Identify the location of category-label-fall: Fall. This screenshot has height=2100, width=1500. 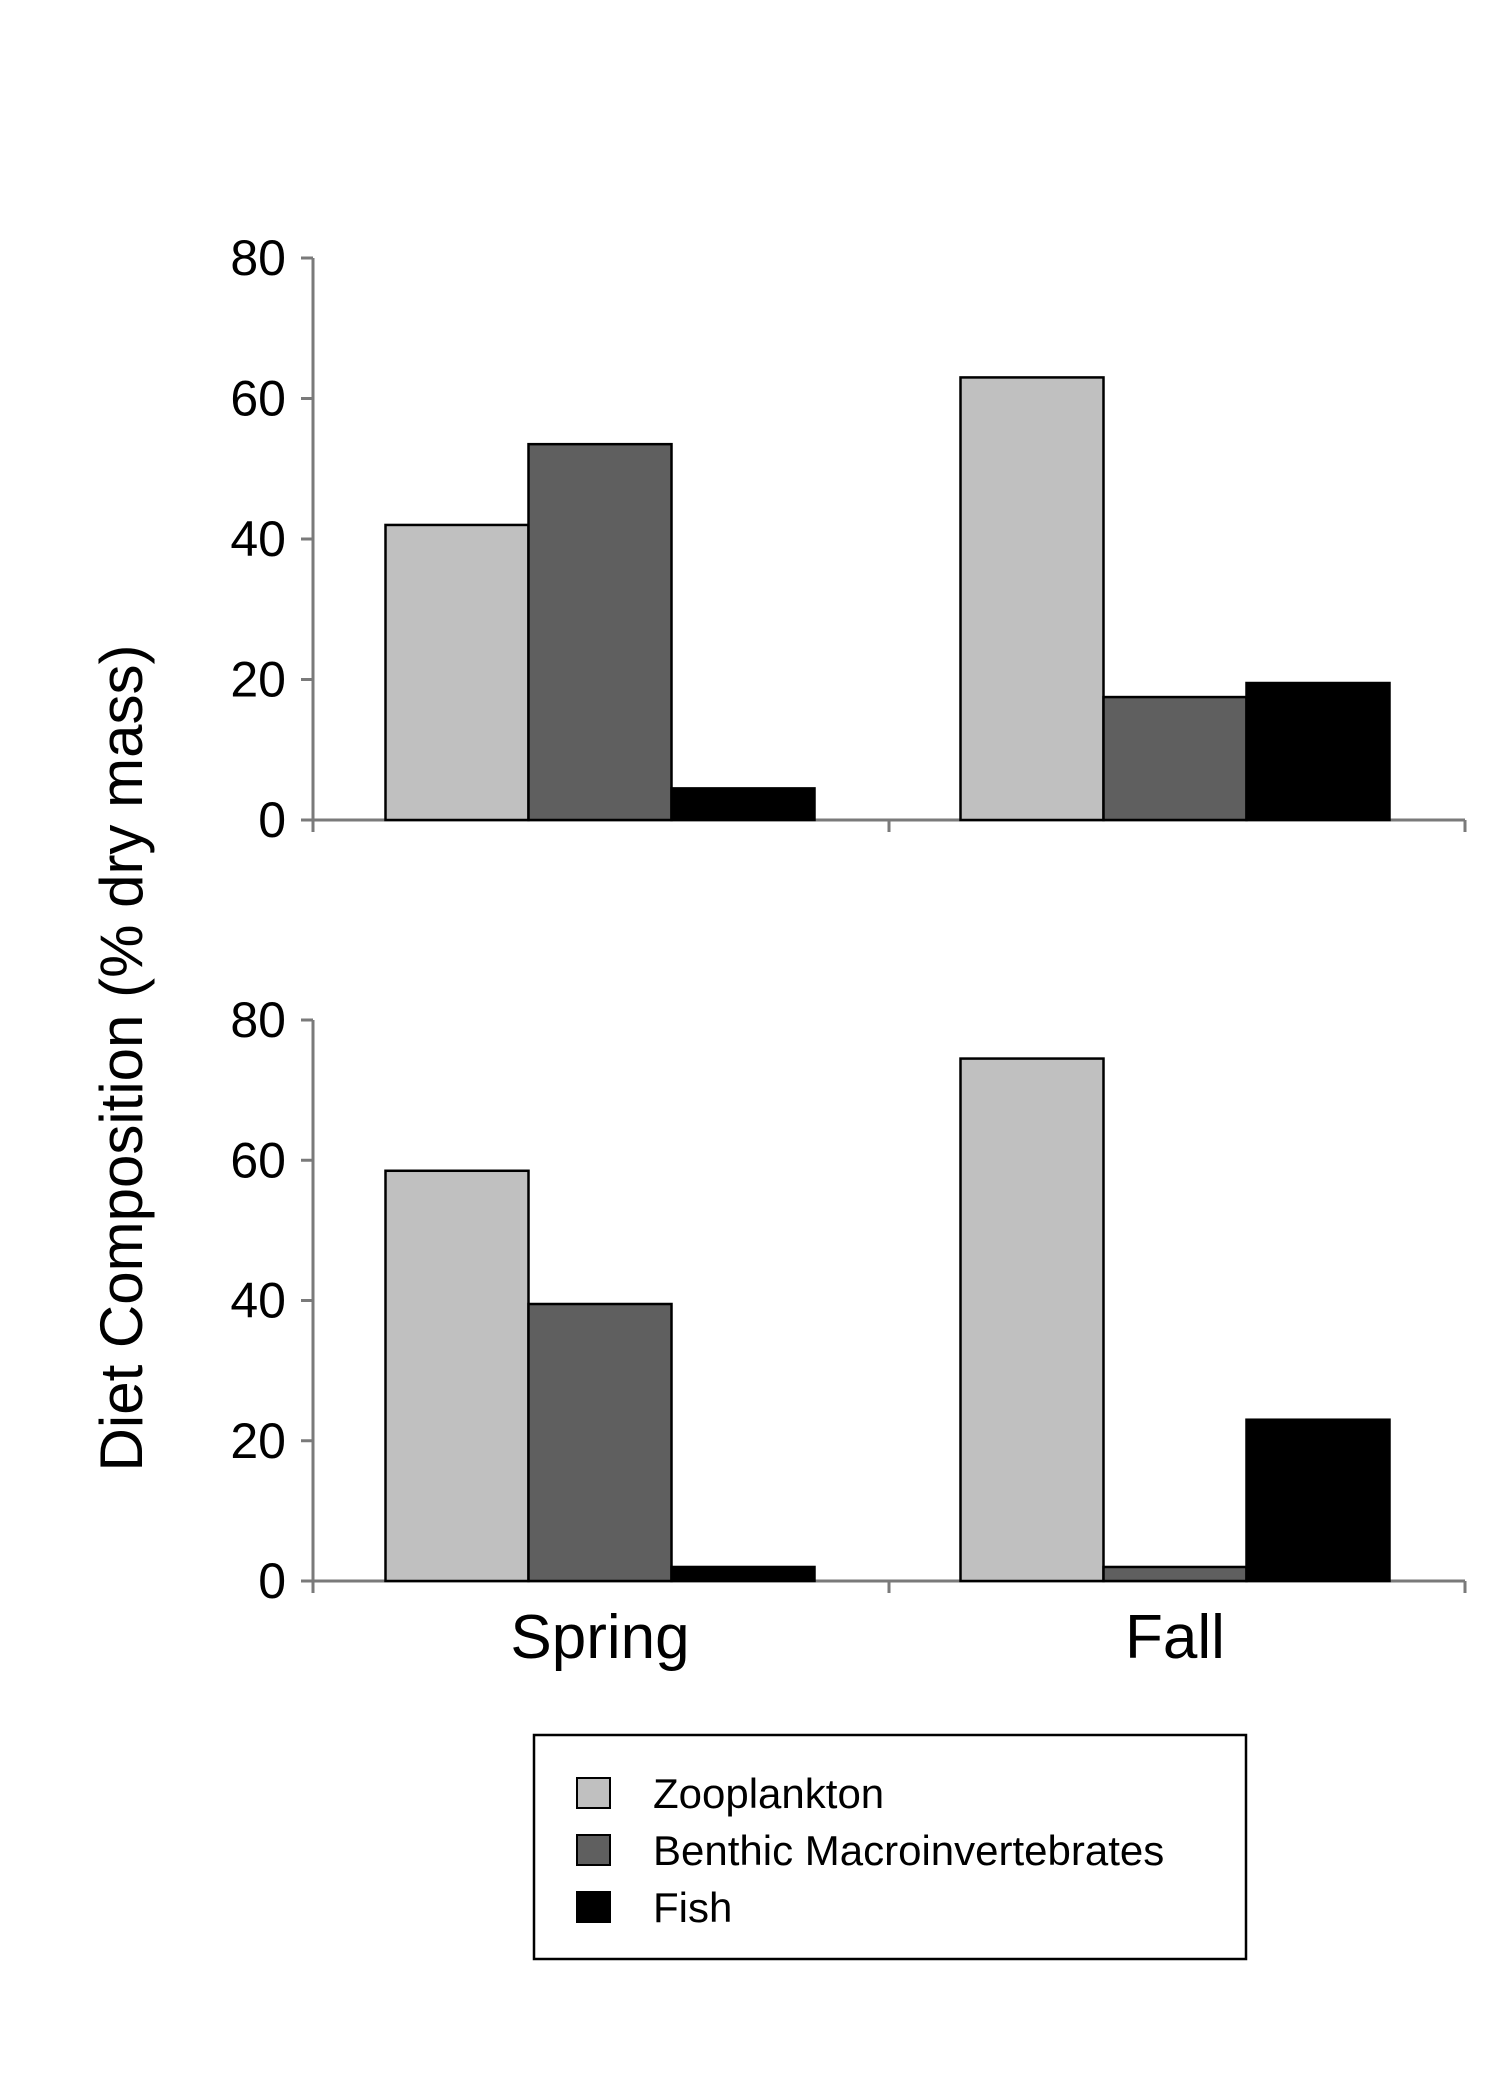
(1175, 1637).